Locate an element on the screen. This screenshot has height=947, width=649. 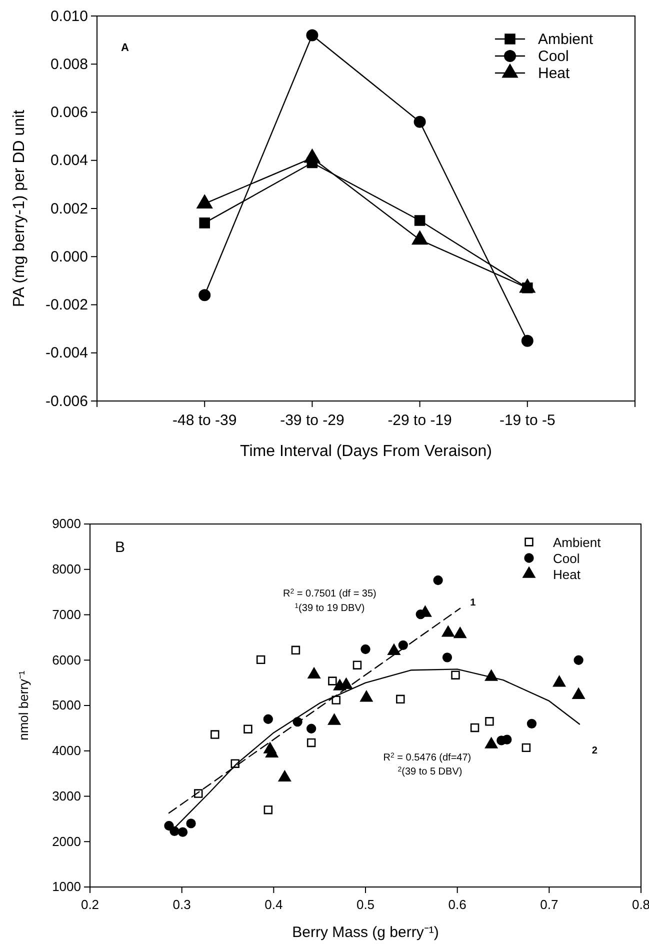
y-tick-label: -0.006 is located at coordinates (66, 401).